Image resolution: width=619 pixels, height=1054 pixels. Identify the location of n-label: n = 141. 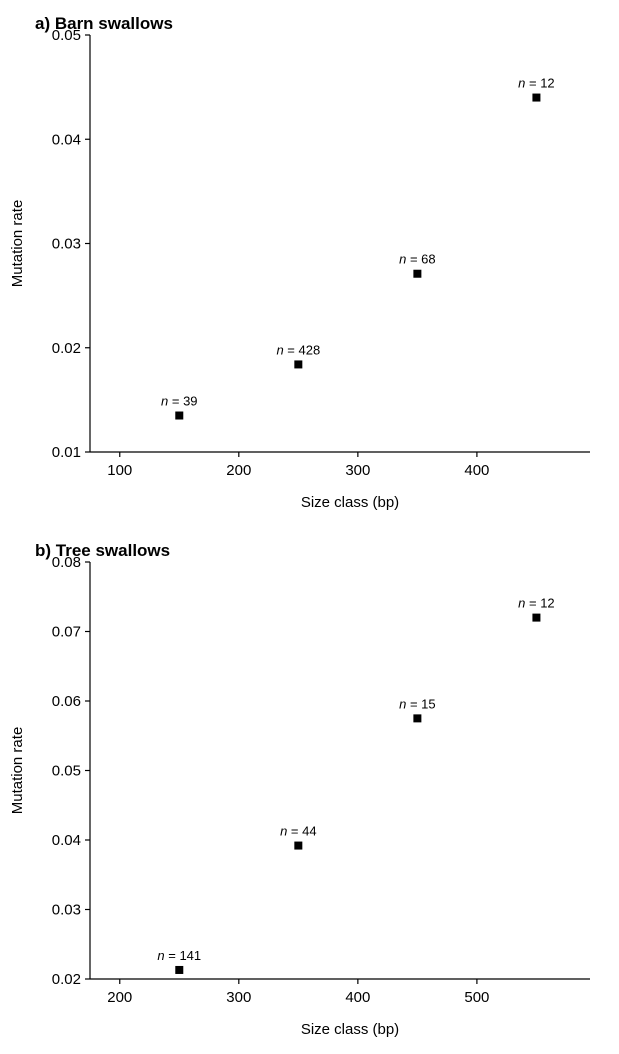
(179, 955).